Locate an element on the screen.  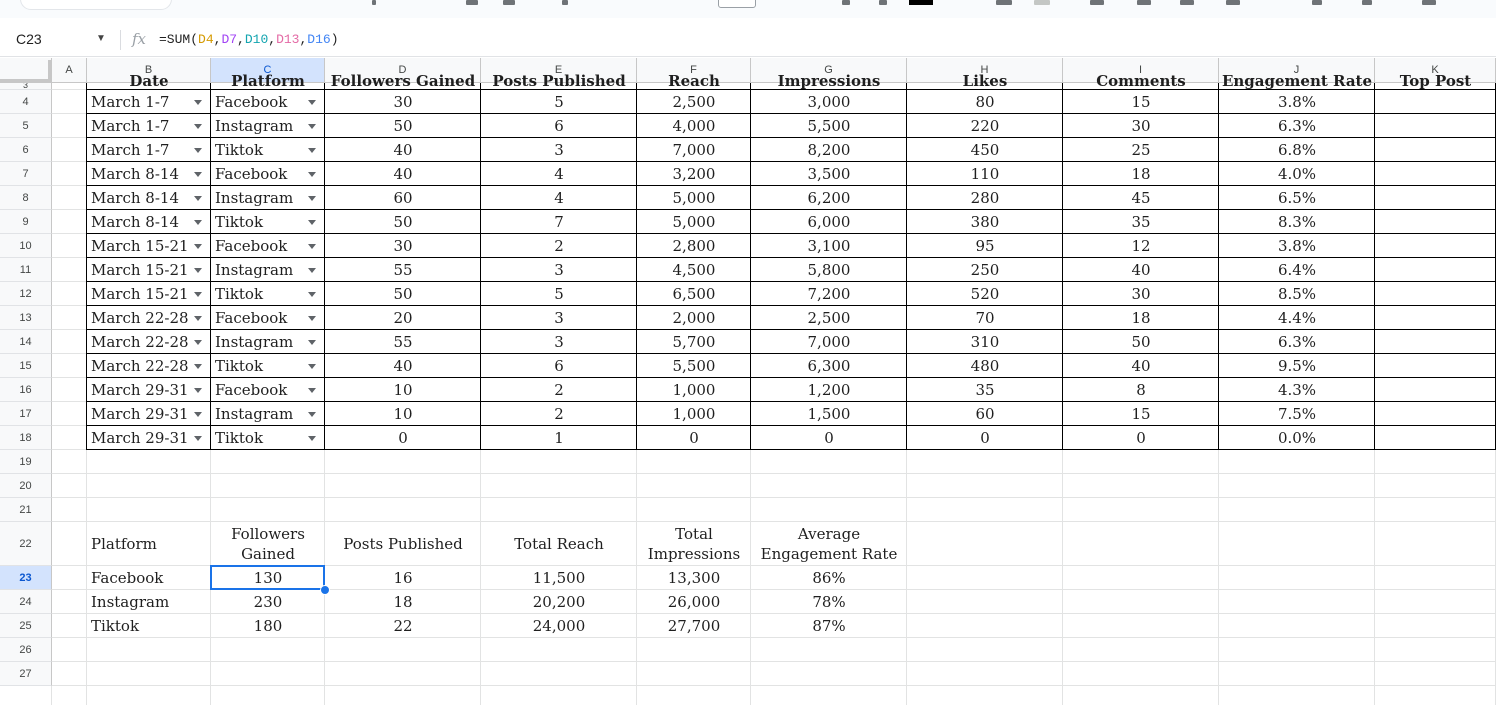
table-cell: 8.5% is located at coordinates (1297, 294).